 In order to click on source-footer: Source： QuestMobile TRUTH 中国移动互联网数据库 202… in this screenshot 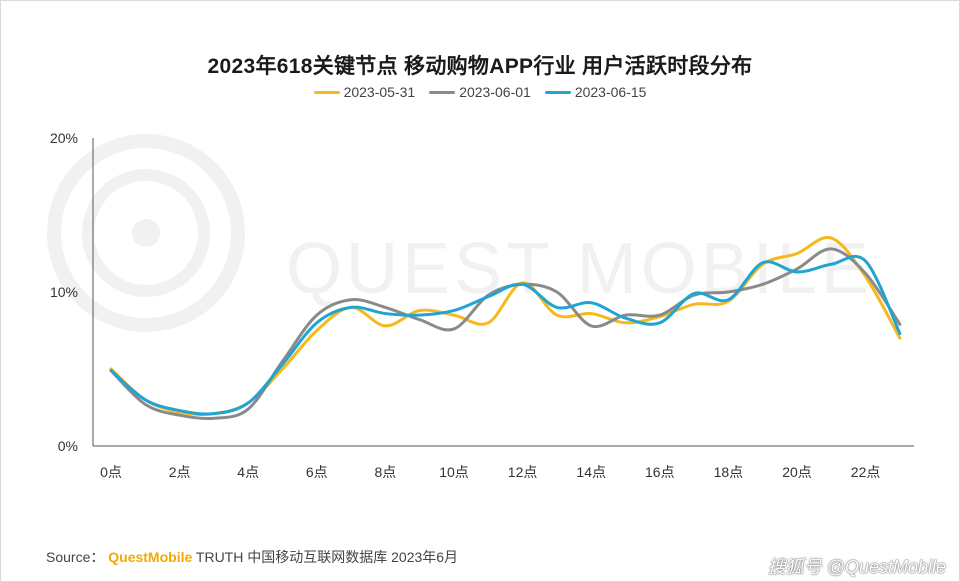, I will do `click(252, 557)`.